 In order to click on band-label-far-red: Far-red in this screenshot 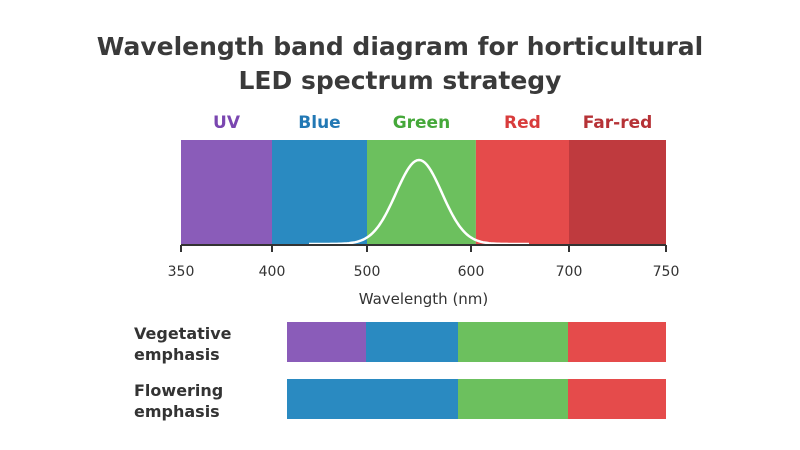, I will do `click(618, 123)`.